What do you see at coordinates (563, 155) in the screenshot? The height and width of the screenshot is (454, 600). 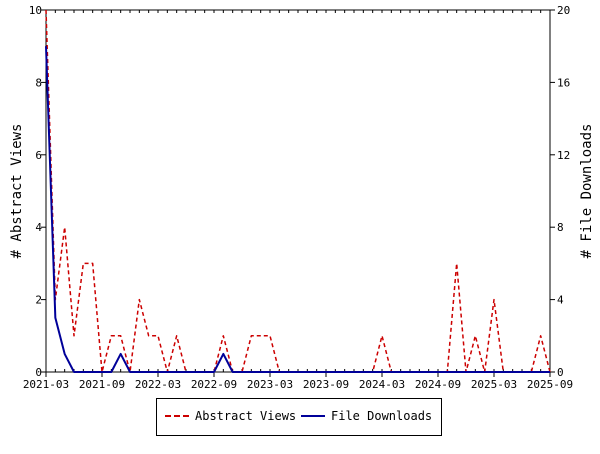 I see `y2-tick-label: 12` at bounding box center [563, 155].